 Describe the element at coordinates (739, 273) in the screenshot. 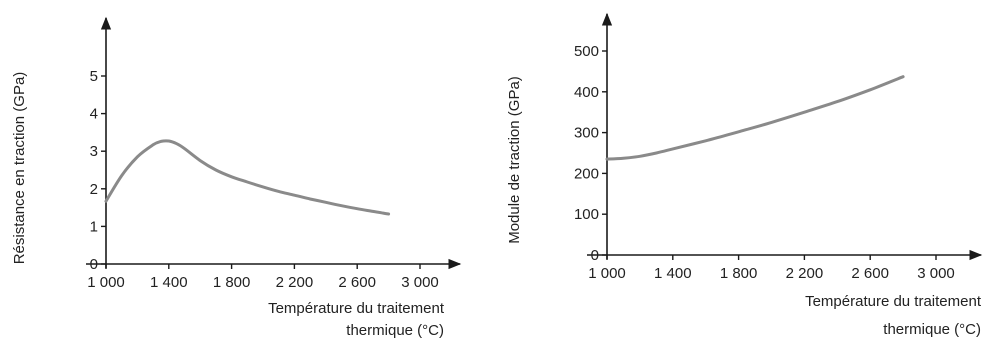

I see `module-x-tick-label: 1 800` at that location.